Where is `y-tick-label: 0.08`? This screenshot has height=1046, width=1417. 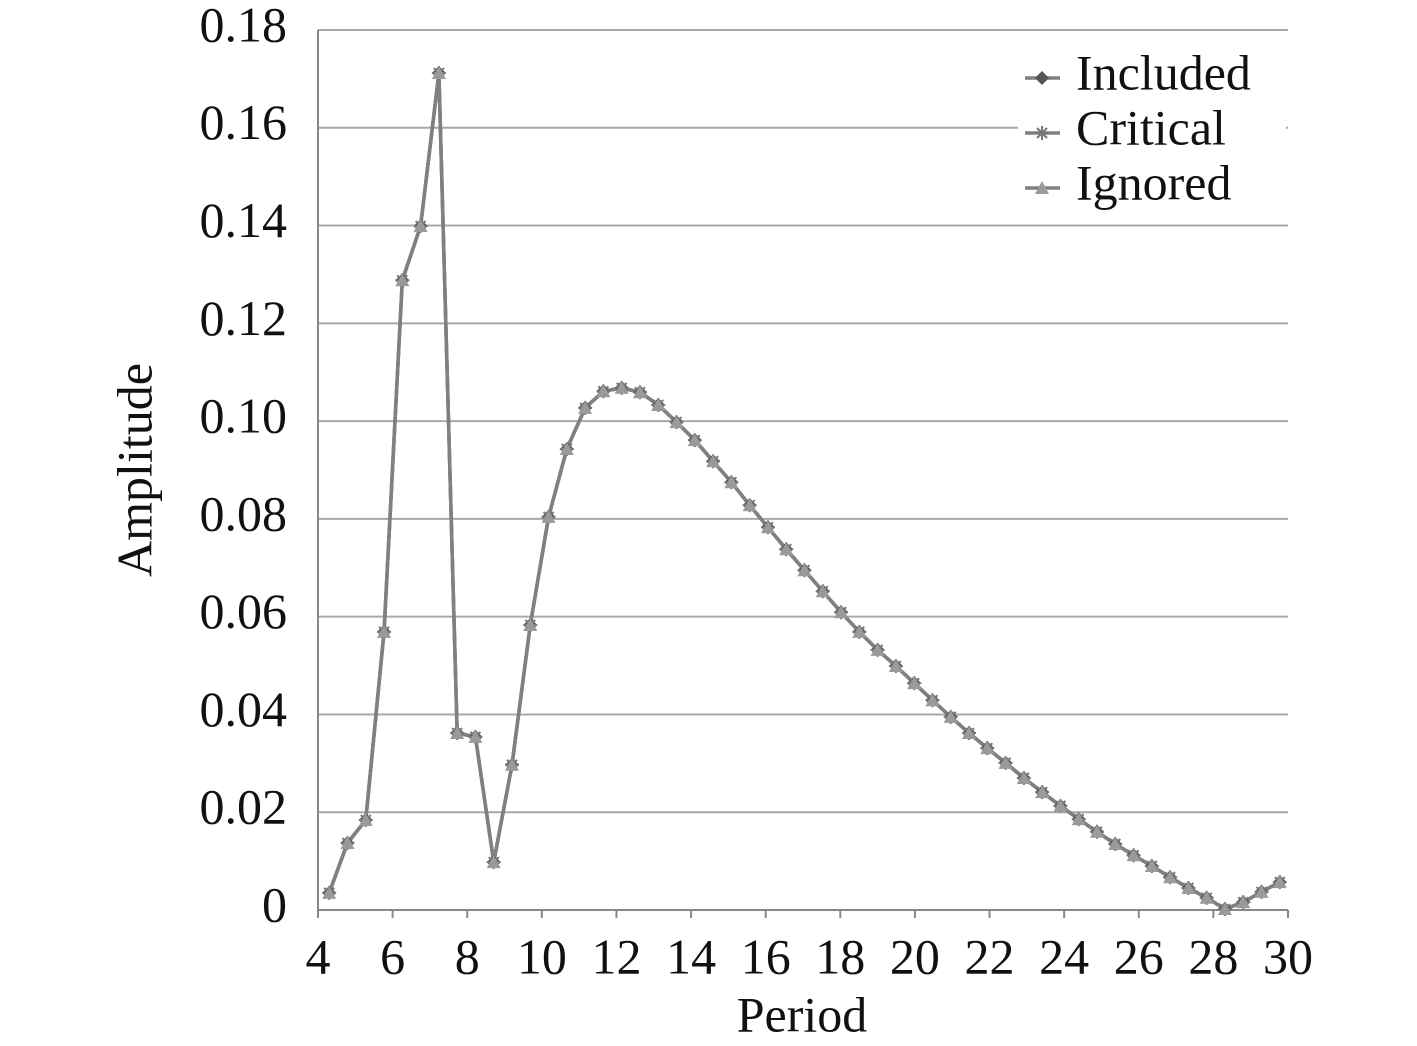 y-tick-label: 0.08 is located at coordinates (244, 513).